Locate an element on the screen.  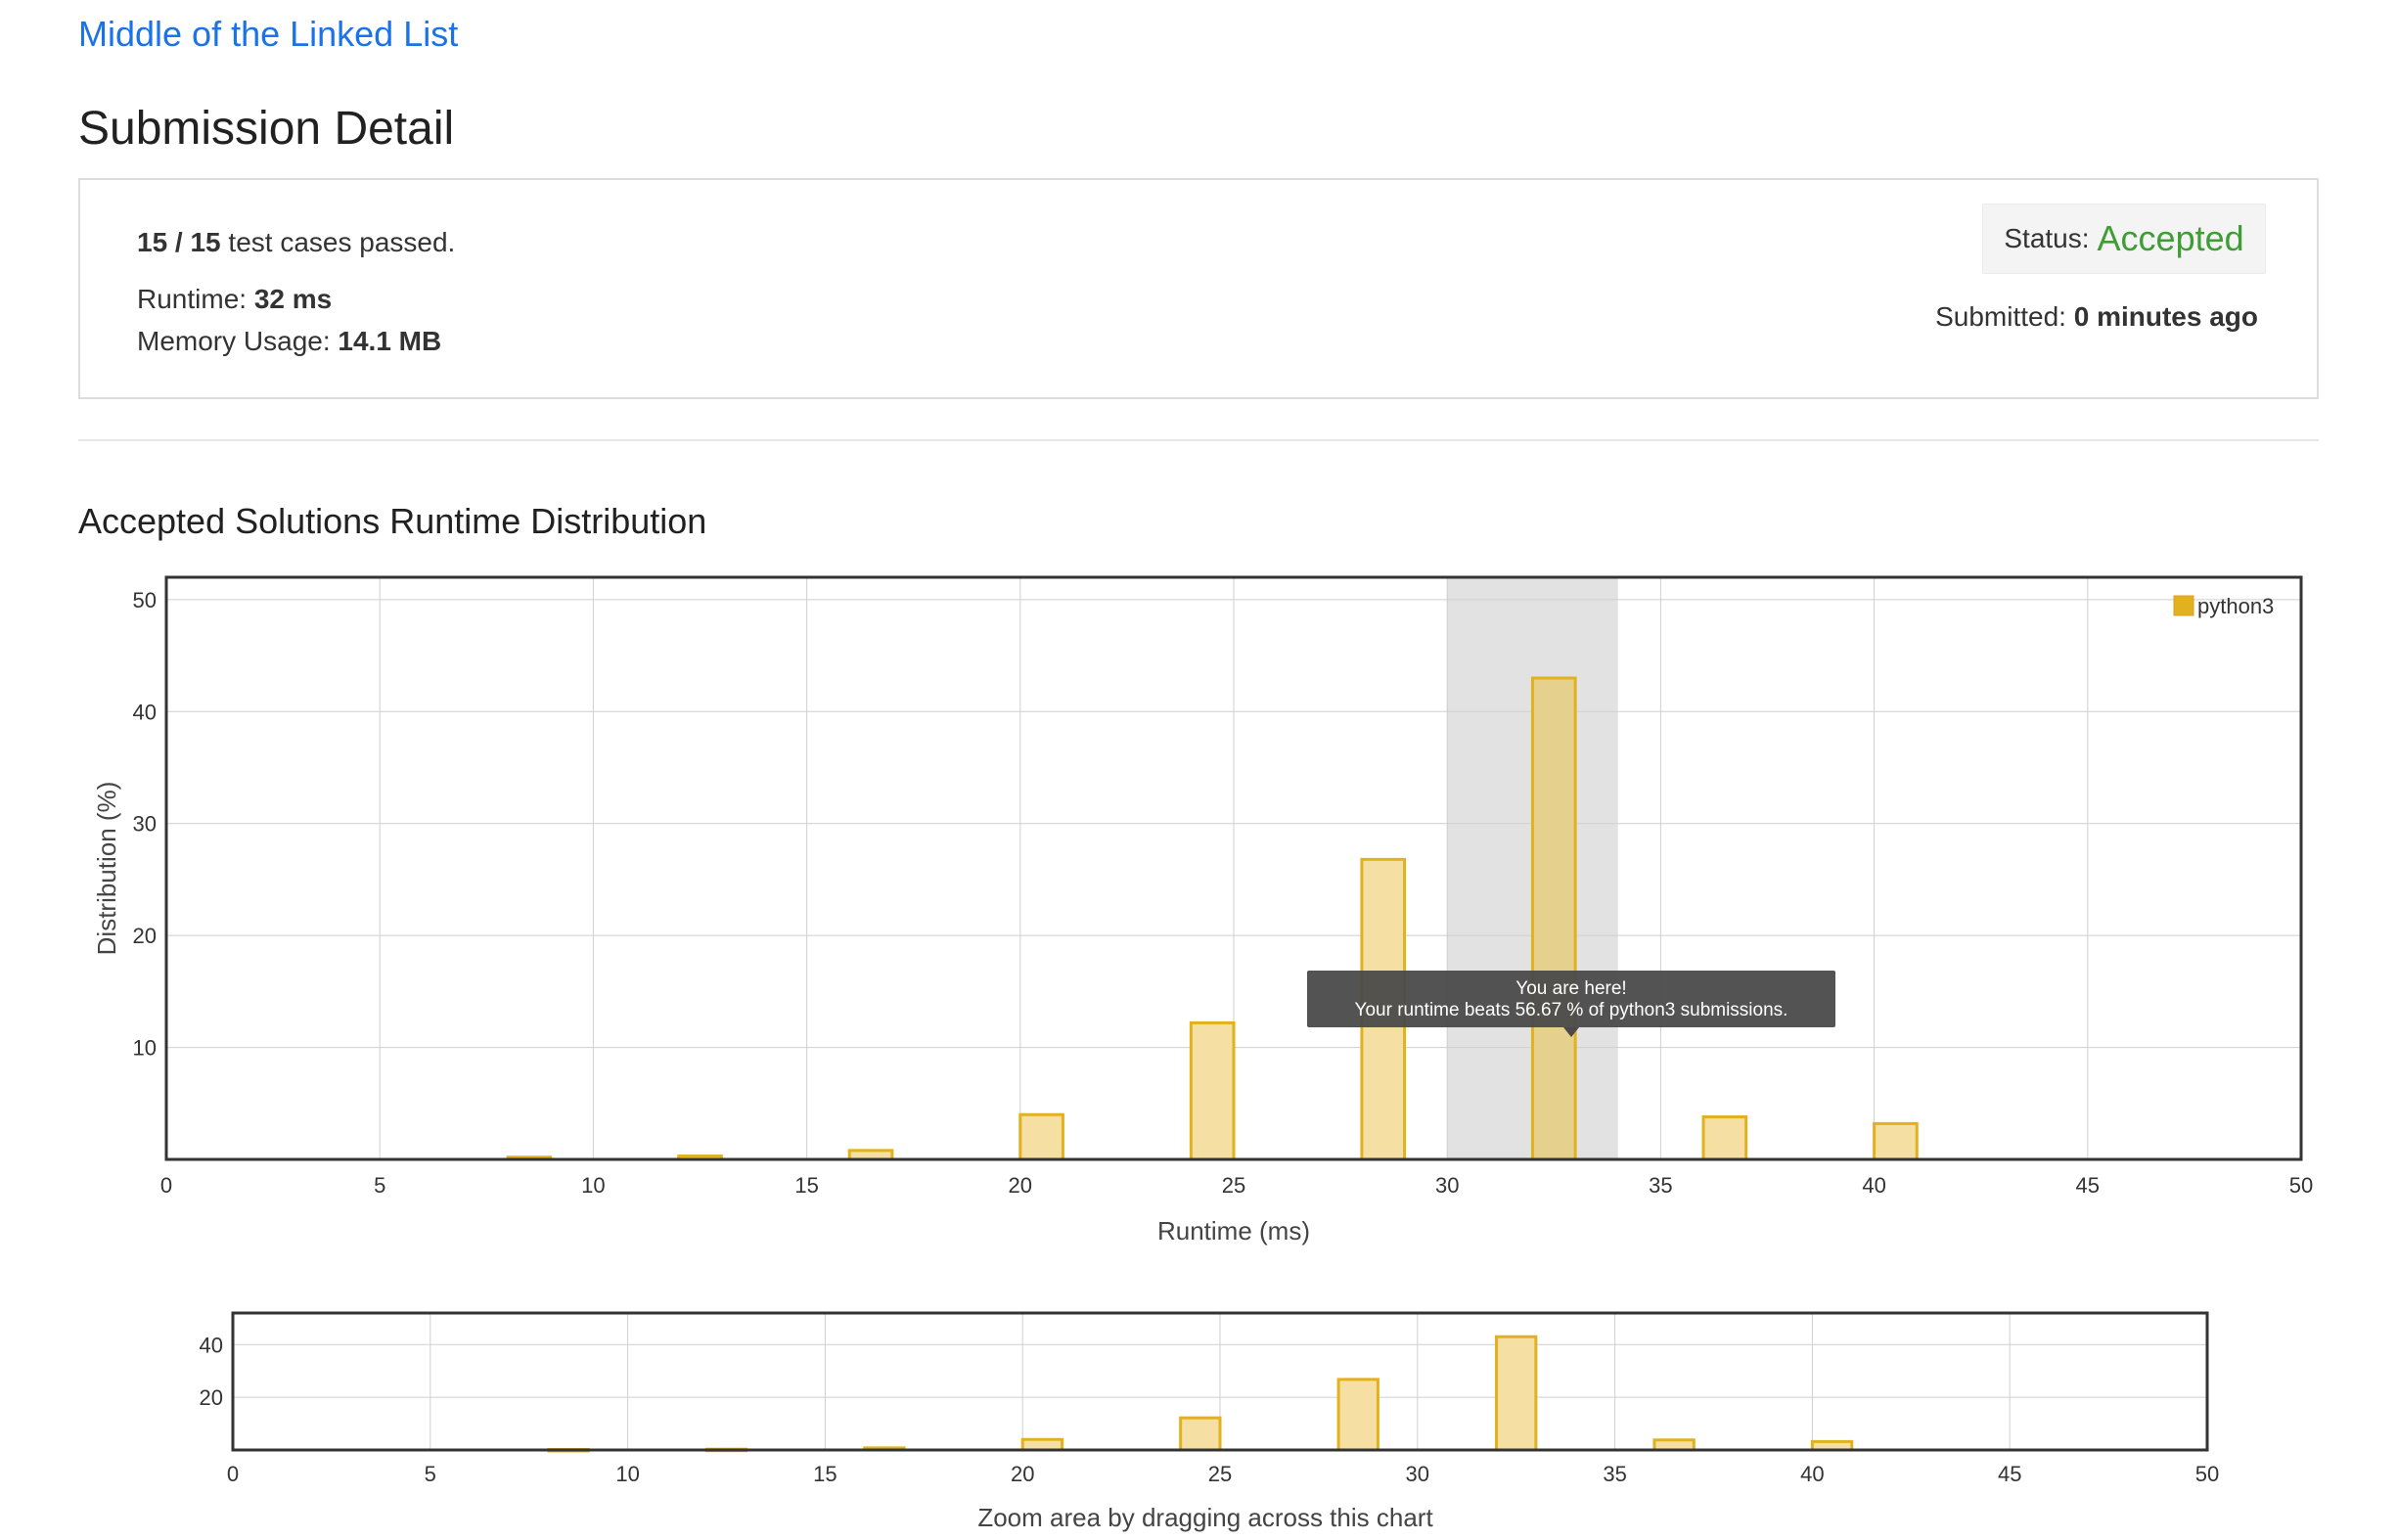
runtime-row: Runtime: 32 ms is located at coordinates (234, 299).